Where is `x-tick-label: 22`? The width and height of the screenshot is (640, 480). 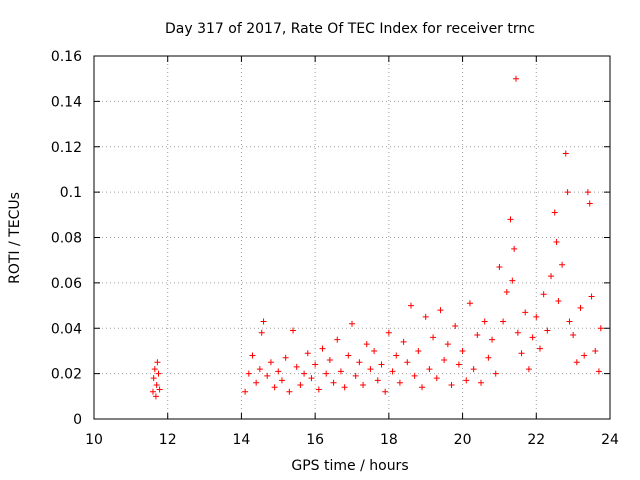 x-tick-label: 22 is located at coordinates (536, 440).